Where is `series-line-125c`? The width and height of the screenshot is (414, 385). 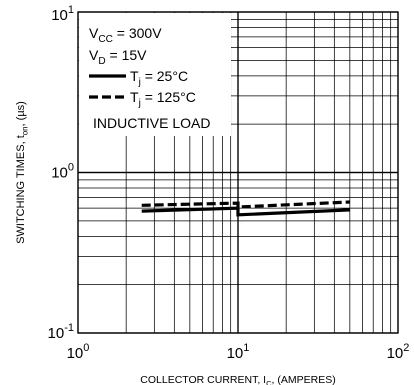
series-line-125c is located at coordinates (245, 204).